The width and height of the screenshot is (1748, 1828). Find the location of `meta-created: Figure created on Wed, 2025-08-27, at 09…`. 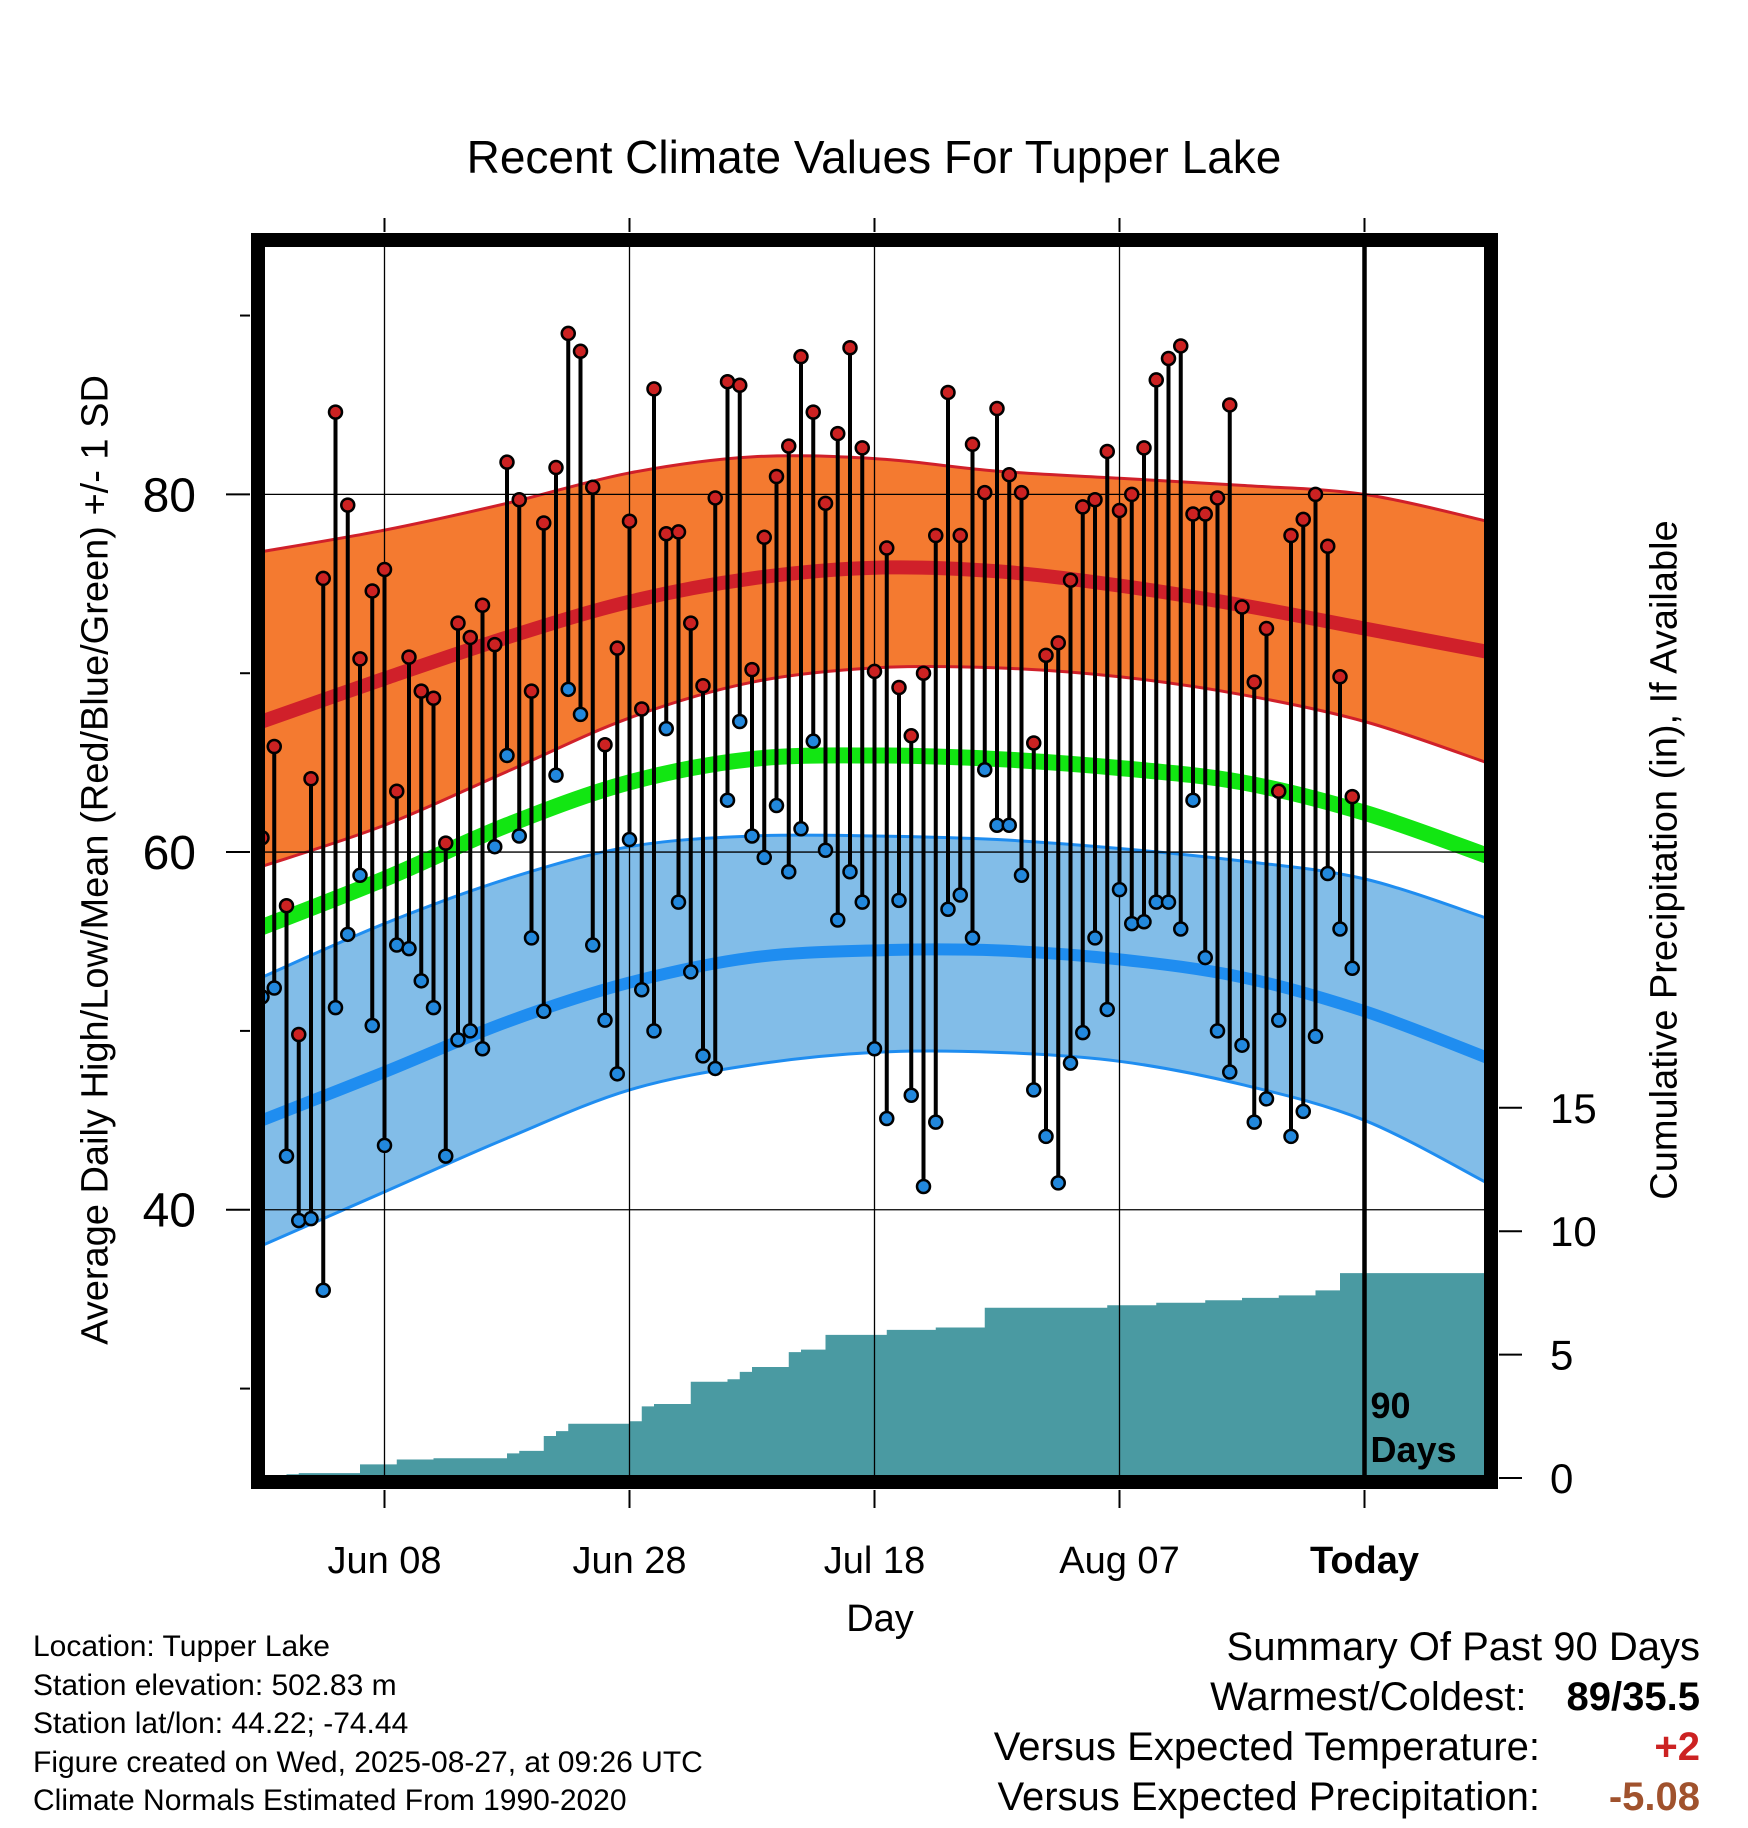

meta-created: Figure created on Wed, 2025-08-27, at 09… is located at coordinates (368, 1762).